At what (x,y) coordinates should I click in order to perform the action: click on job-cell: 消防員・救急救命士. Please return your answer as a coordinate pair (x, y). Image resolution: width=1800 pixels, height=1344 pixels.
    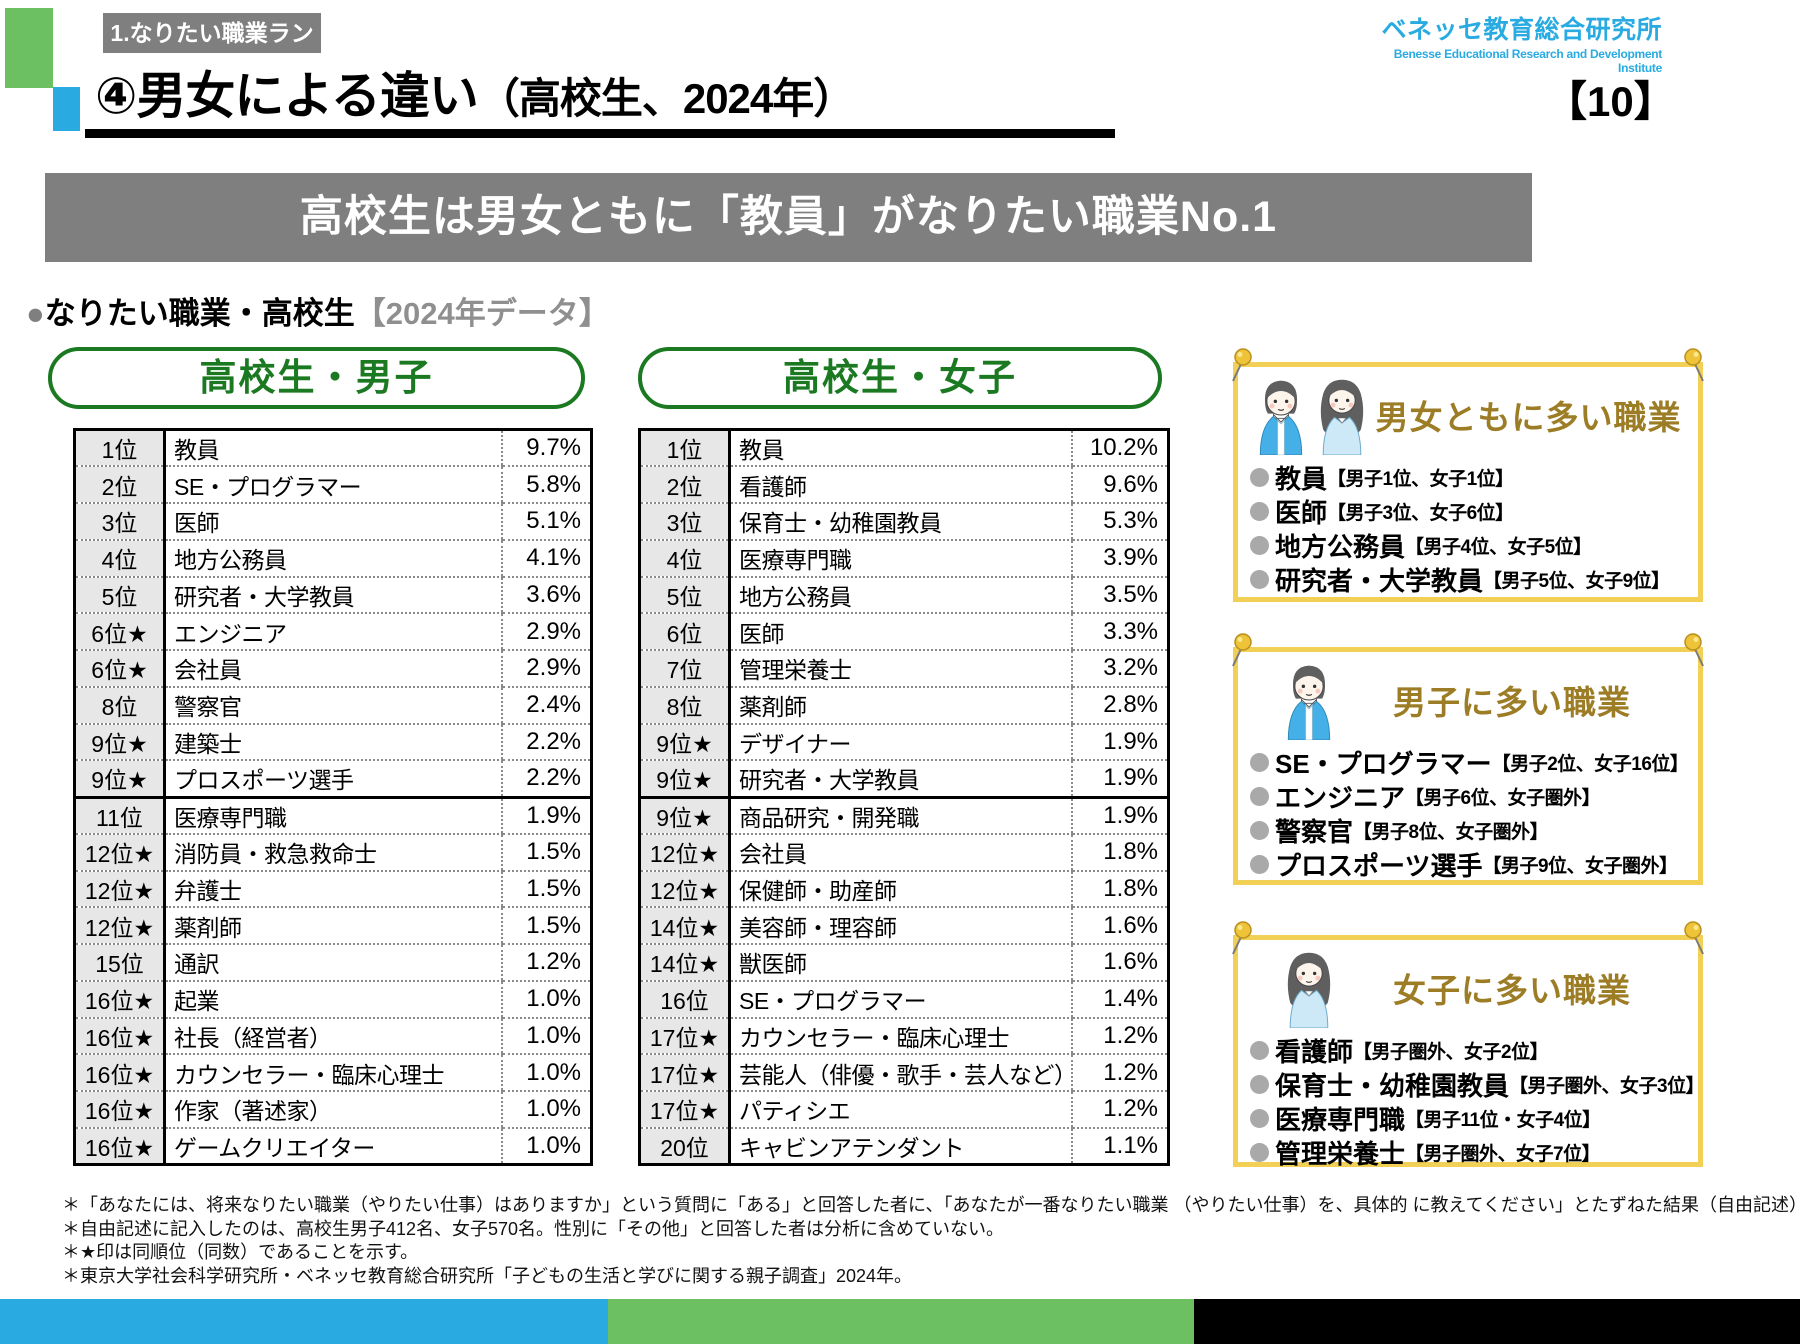
    Looking at the image, I should click on (333, 852).